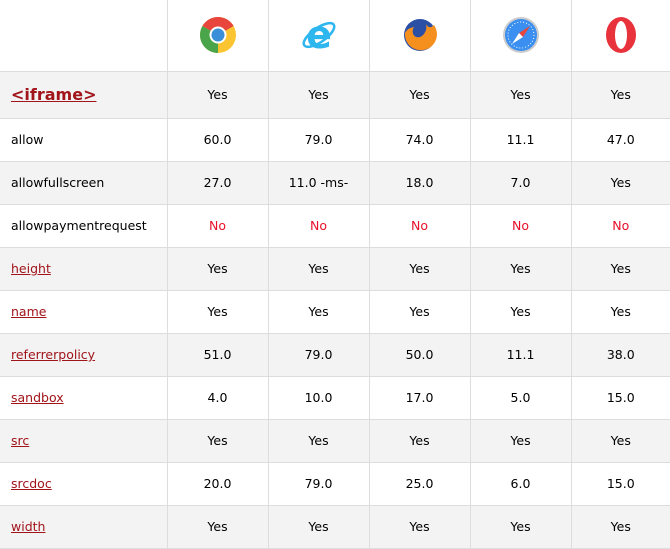  I want to click on header-firefox, so click(419, 36).